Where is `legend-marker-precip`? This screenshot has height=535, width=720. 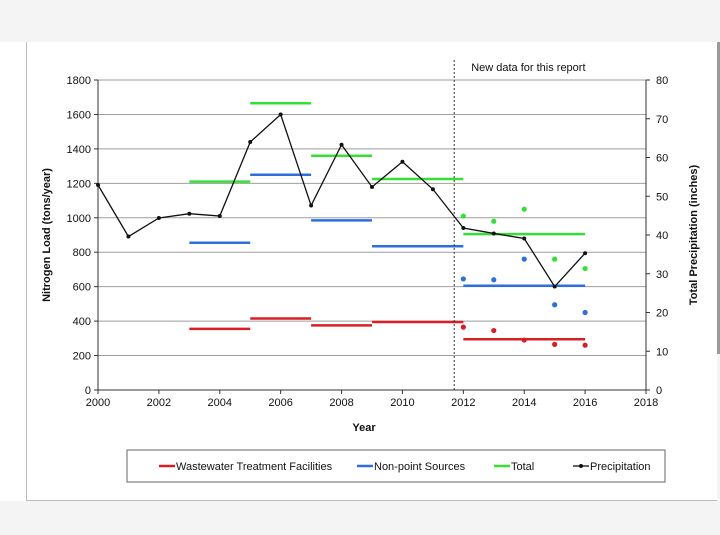
legend-marker-precip is located at coordinates (581, 466).